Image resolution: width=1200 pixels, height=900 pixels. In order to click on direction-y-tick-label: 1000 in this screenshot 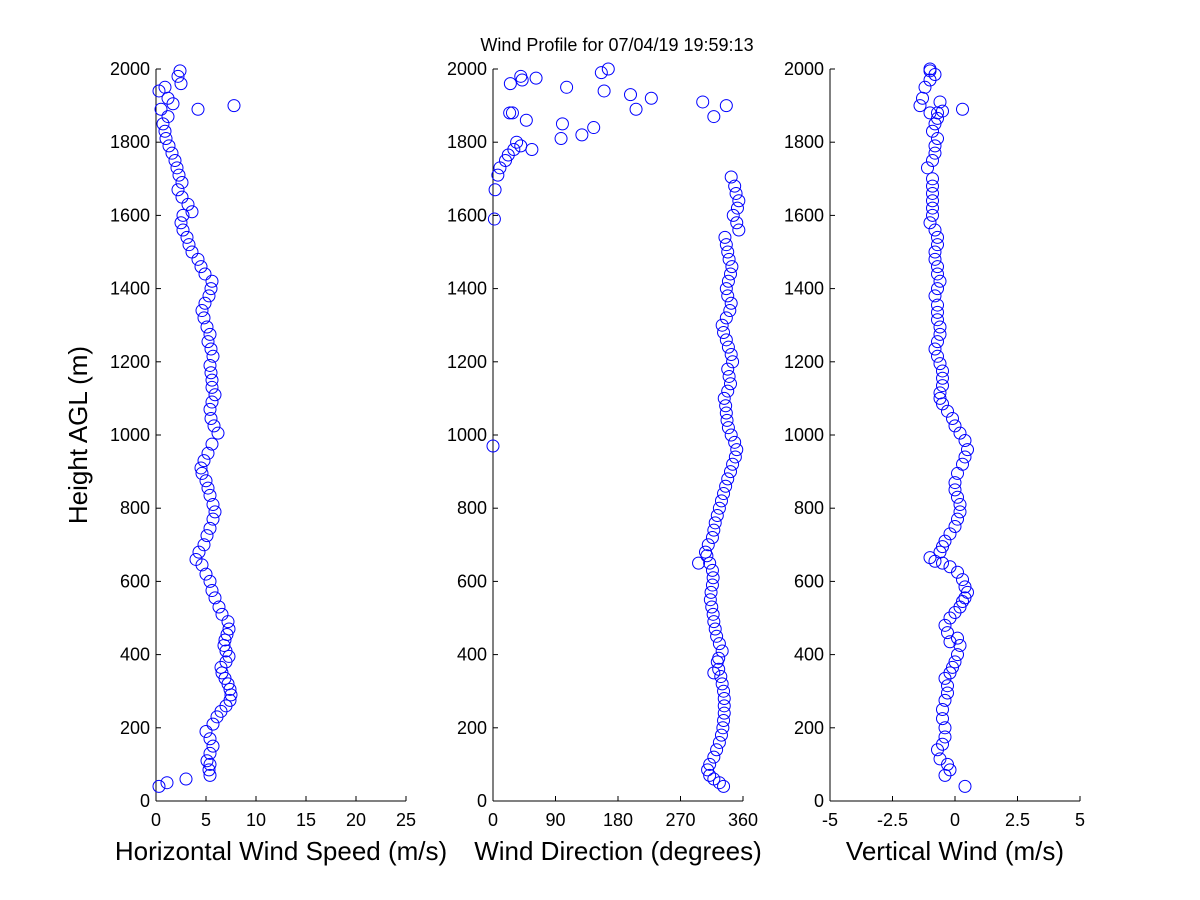, I will do `click(467, 435)`.